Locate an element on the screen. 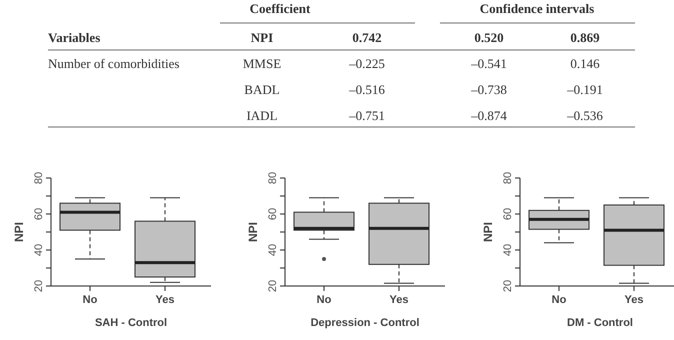 The height and width of the screenshot is (340, 674). text: NPI is located at coordinates (262, 37).